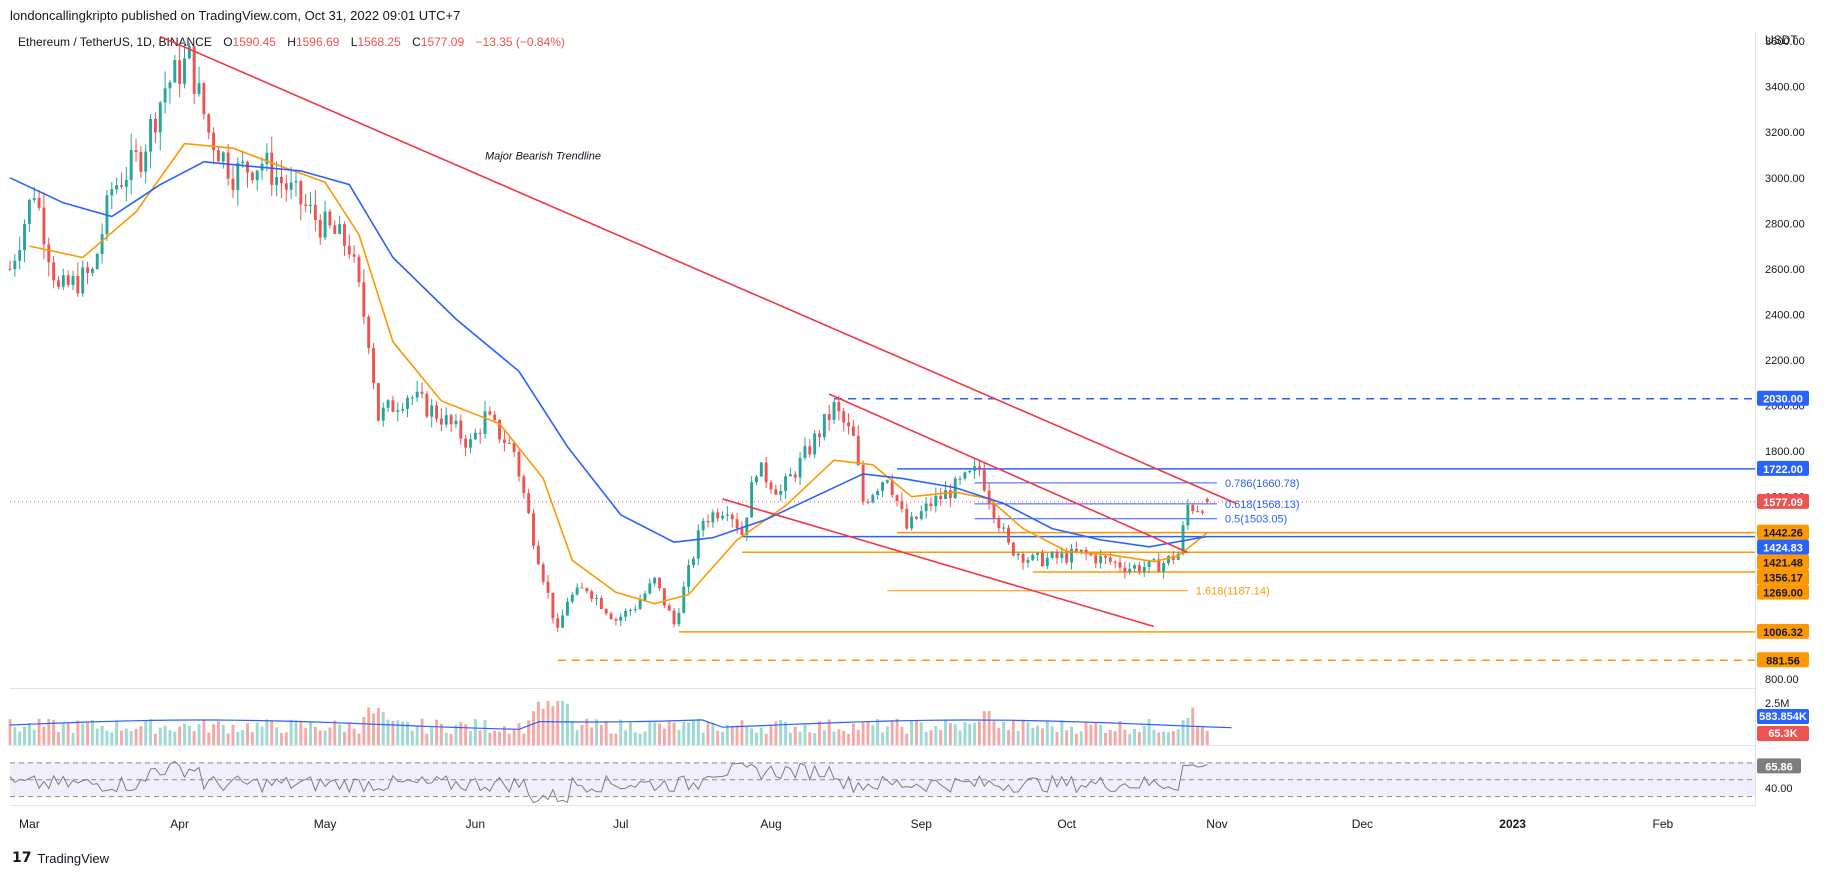 Image resolution: width=1834 pixels, height=875 pixels. Describe the element at coordinates (520, 42) in the screenshot. I see `change-value: −13.35 (−0.84%)` at that location.